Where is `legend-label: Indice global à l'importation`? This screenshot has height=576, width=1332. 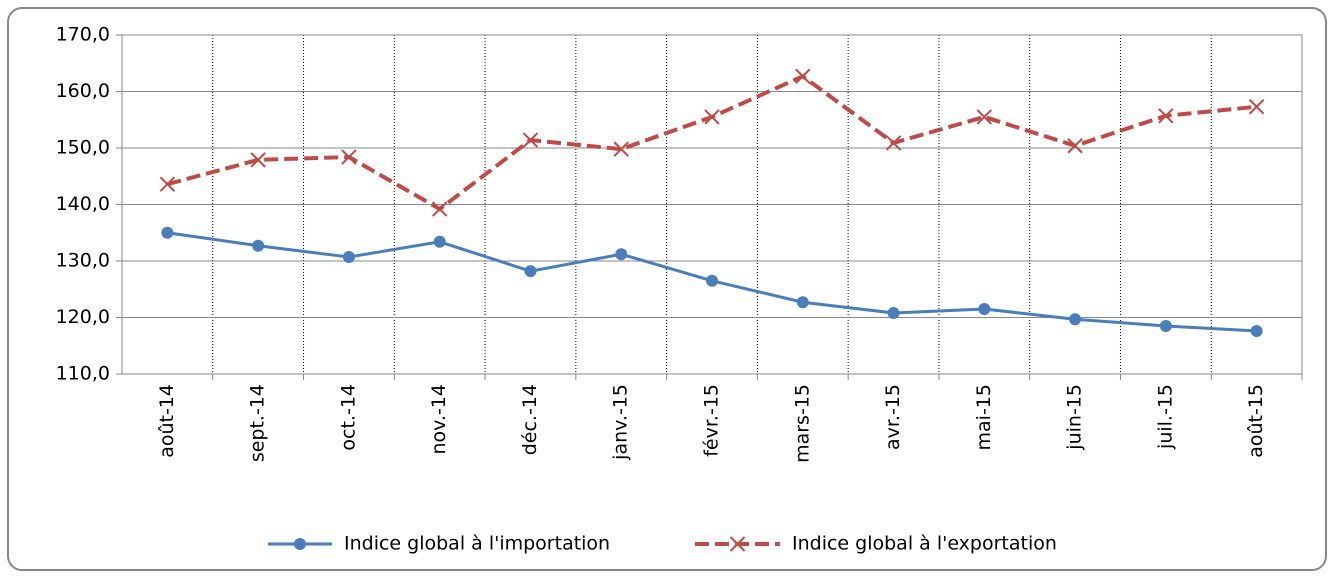 legend-label: Indice global à l'importation is located at coordinates (477, 544).